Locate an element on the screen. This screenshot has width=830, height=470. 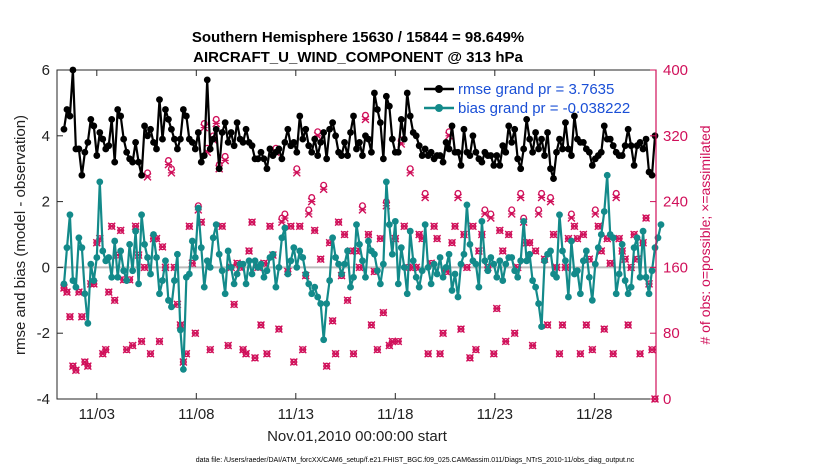
y-right-tick-label: 240 is located at coordinates (675, 202).